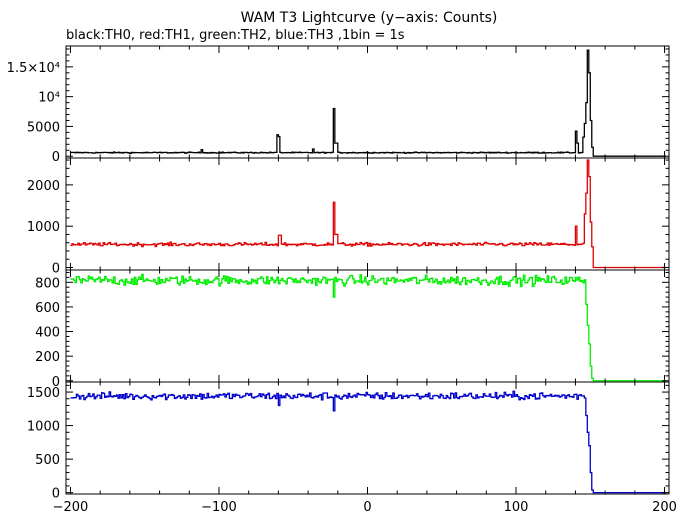 The image size is (689, 515). Describe the element at coordinates (369, 18) in the screenshot. I see `chart-title: WAM T3 Lightcurve (y−axis: Counts)` at that location.